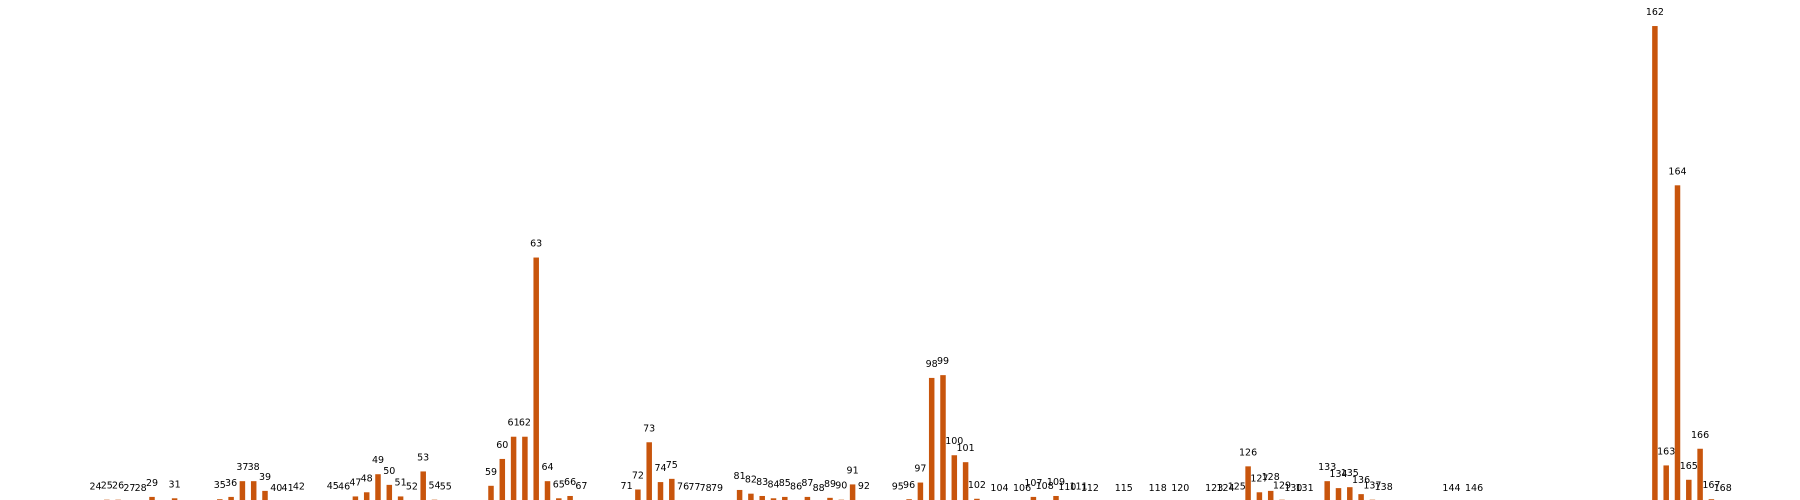 The image size is (1800, 500). Describe the element at coordinates (525, 423) in the screenshot. I see `bar-label-62: 62` at that location.